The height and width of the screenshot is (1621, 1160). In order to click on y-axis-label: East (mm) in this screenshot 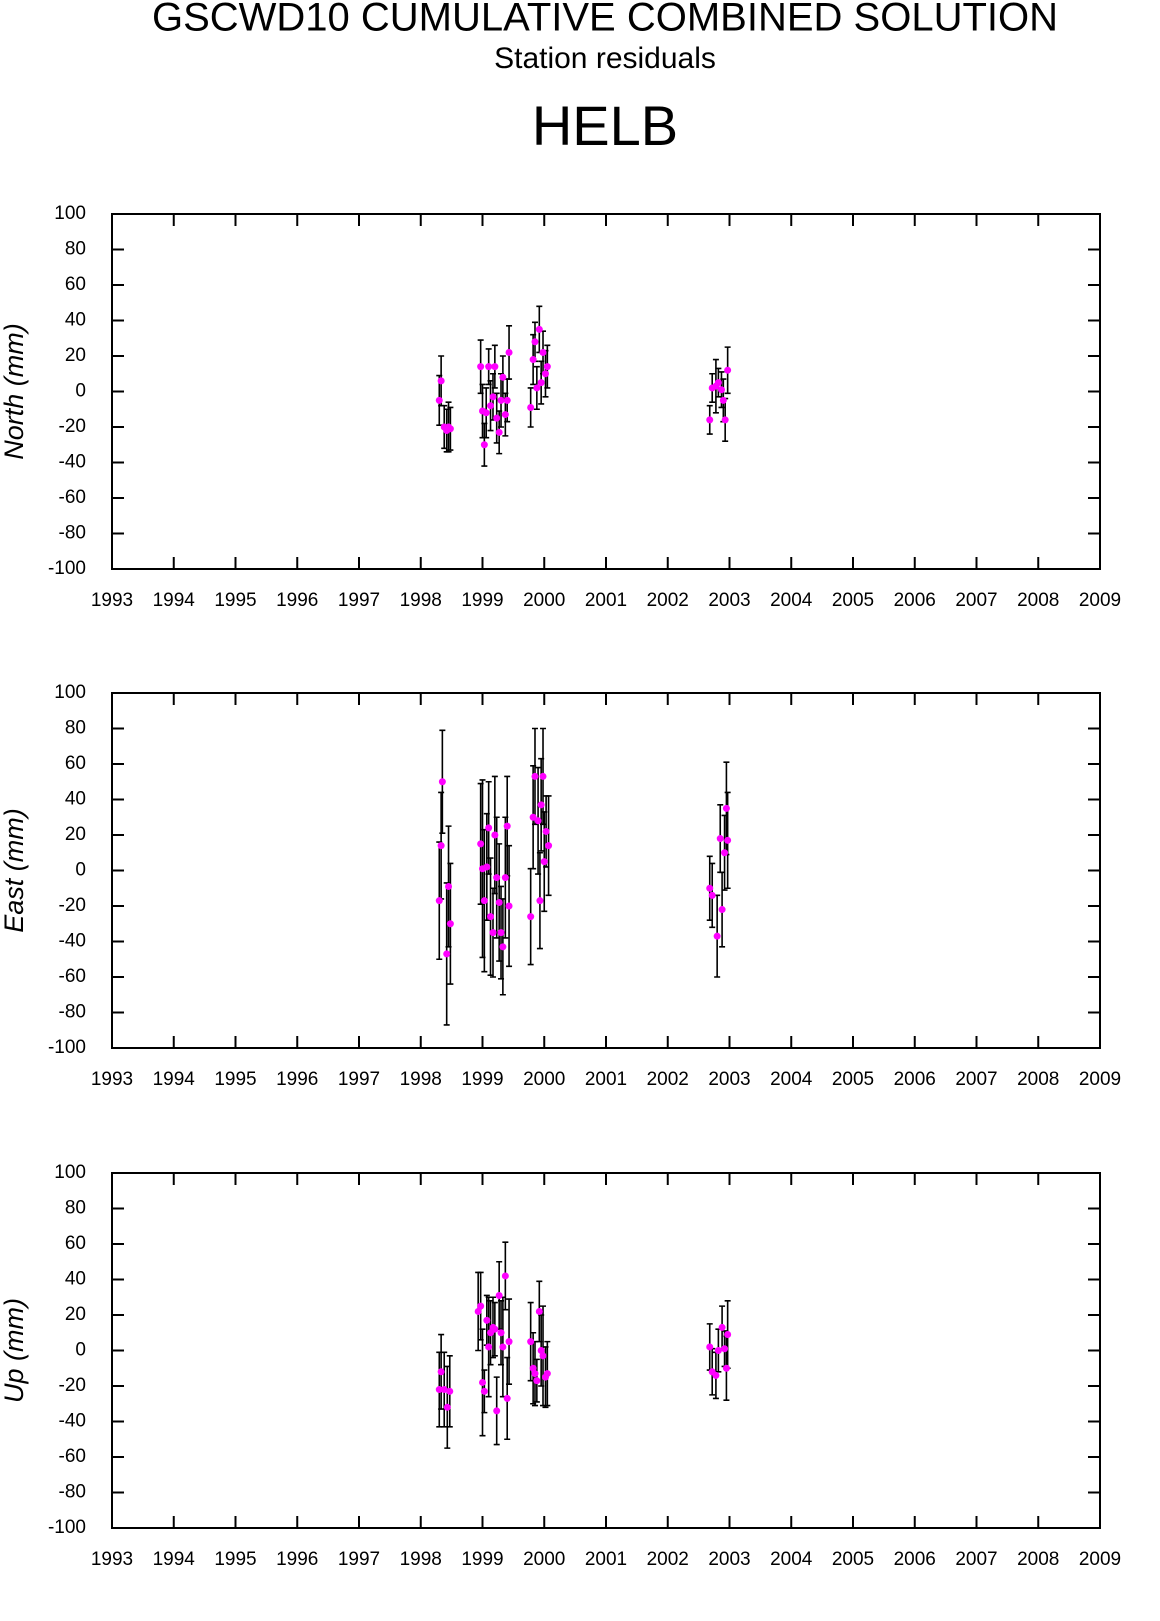, I will do `click(14, 870)`.